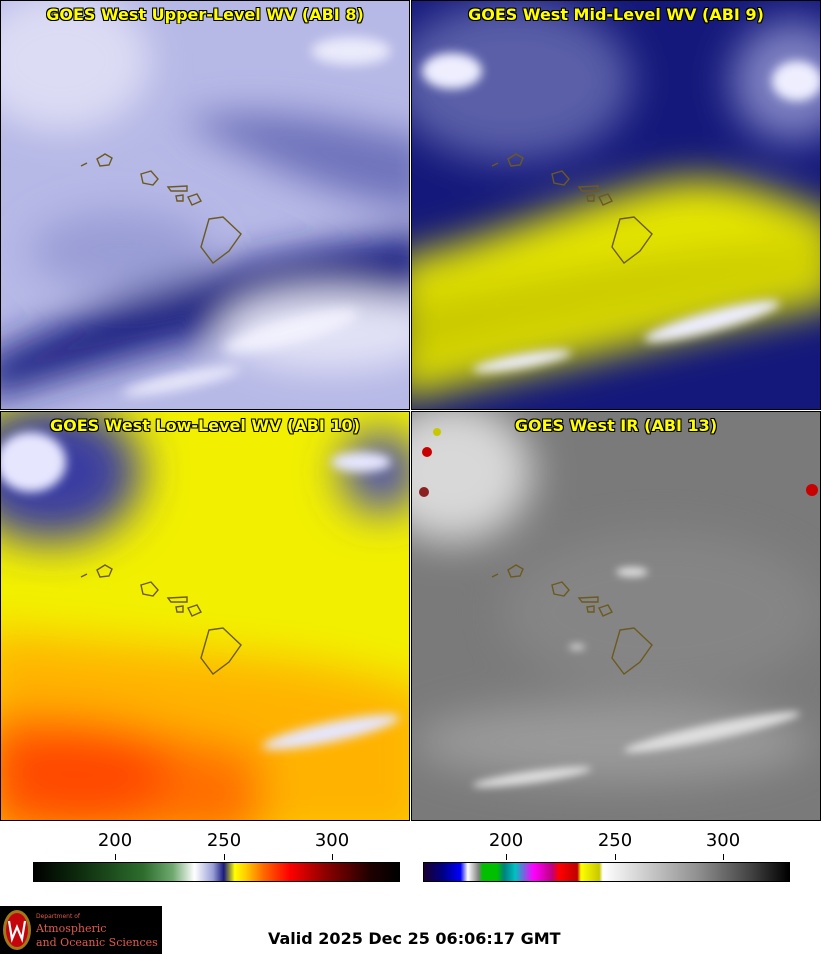 Image resolution: width=822 pixels, height=954 pixels. Describe the element at coordinates (205, 14) in the screenshot. I see `panel-title: GOES West Upper-Level WV (ABI 8)` at that location.